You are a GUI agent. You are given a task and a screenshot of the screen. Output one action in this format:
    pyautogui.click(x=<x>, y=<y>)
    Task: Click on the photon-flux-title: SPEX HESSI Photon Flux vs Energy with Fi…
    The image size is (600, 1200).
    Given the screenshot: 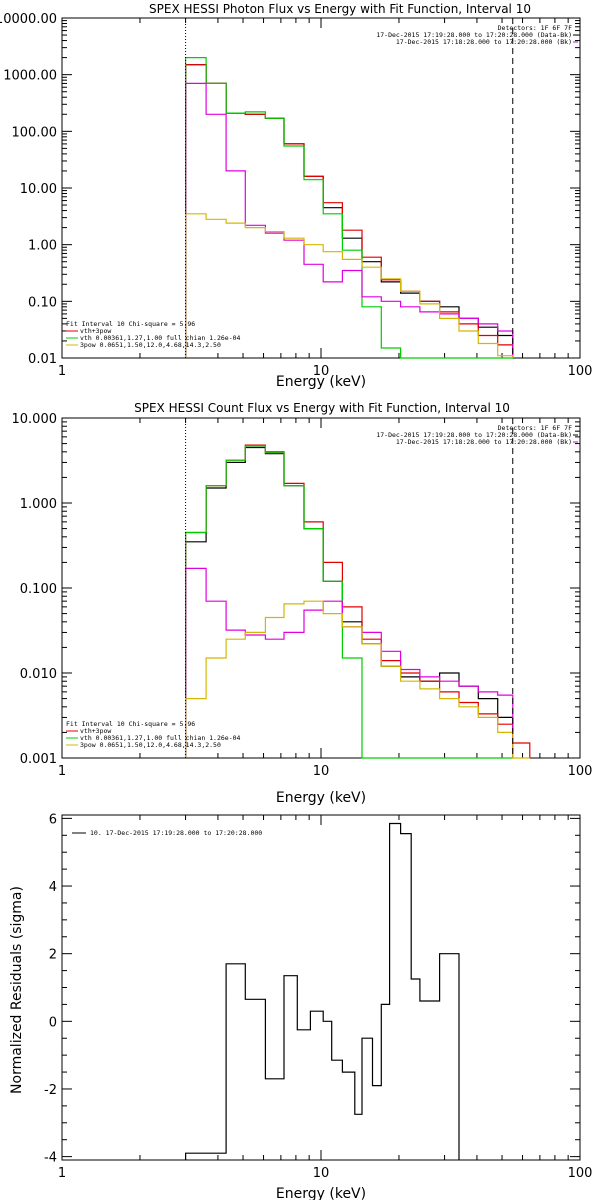 What is the action you would take?
    pyautogui.click(x=340, y=9)
    